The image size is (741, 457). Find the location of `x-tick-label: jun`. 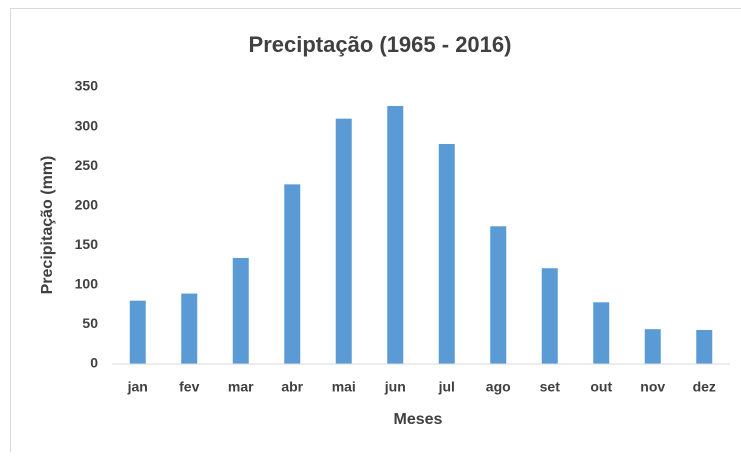

x-tick-label: jun is located at coordinates (395, 387).